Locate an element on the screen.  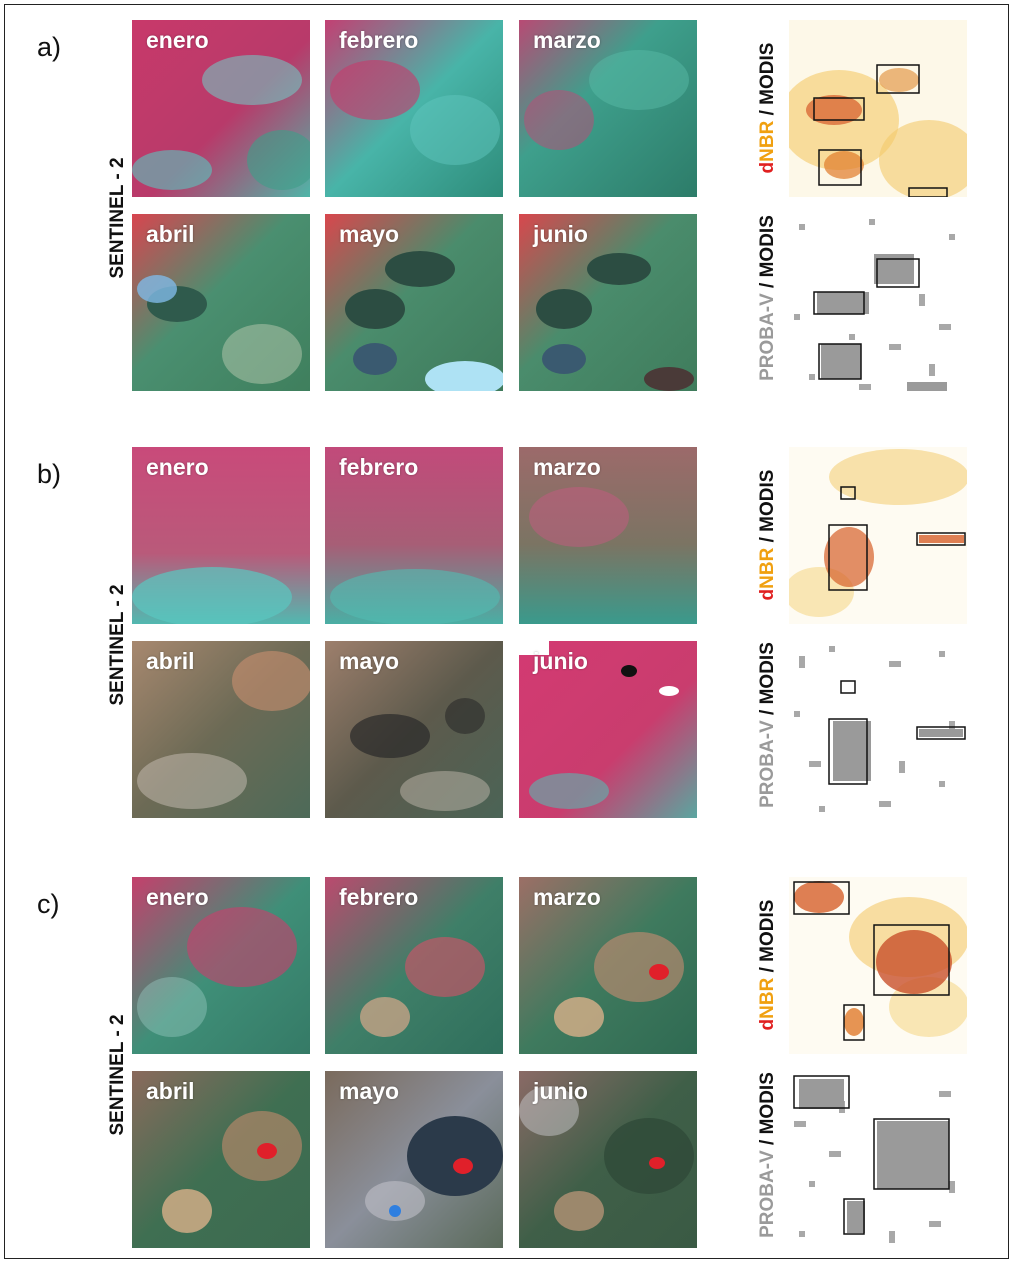
panel-label: a) is located at coordinates (49, 47).